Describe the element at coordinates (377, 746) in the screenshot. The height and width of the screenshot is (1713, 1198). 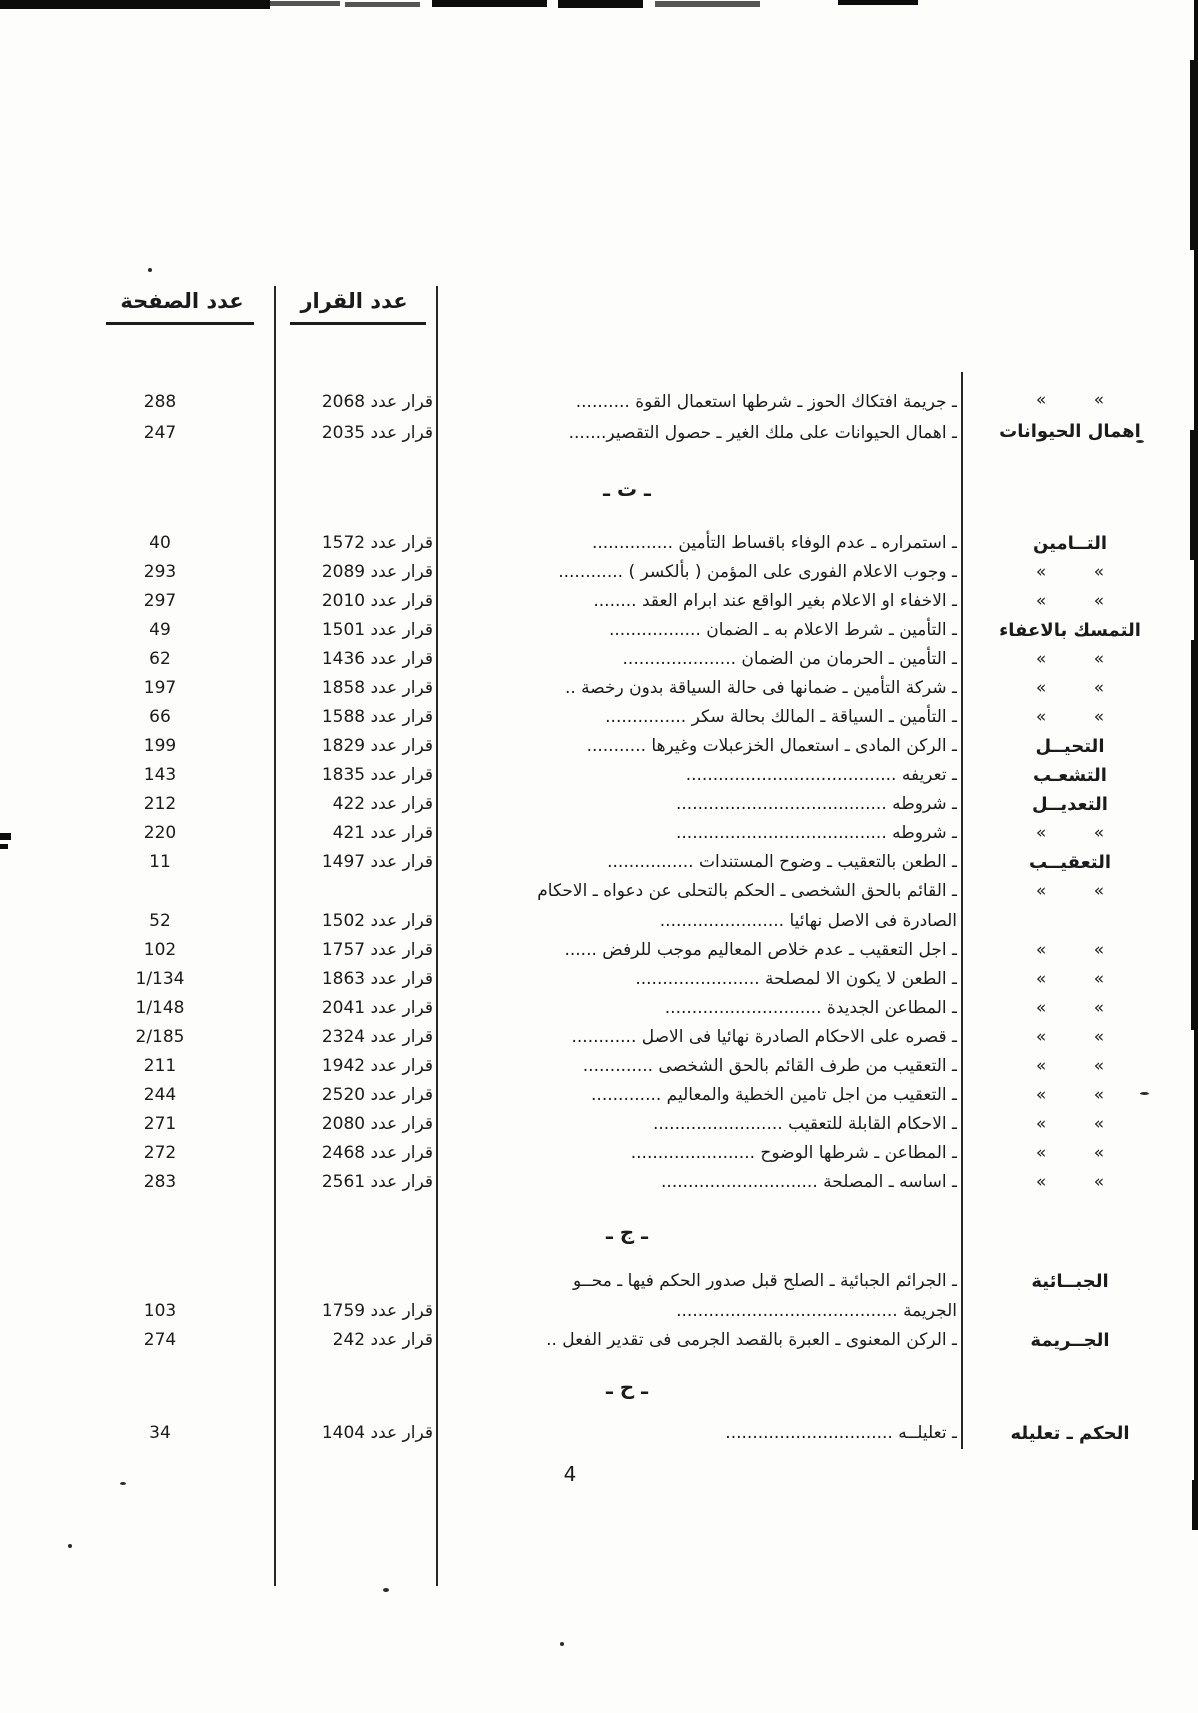
I see `decision-number: قرار عدد 1829` at that location.